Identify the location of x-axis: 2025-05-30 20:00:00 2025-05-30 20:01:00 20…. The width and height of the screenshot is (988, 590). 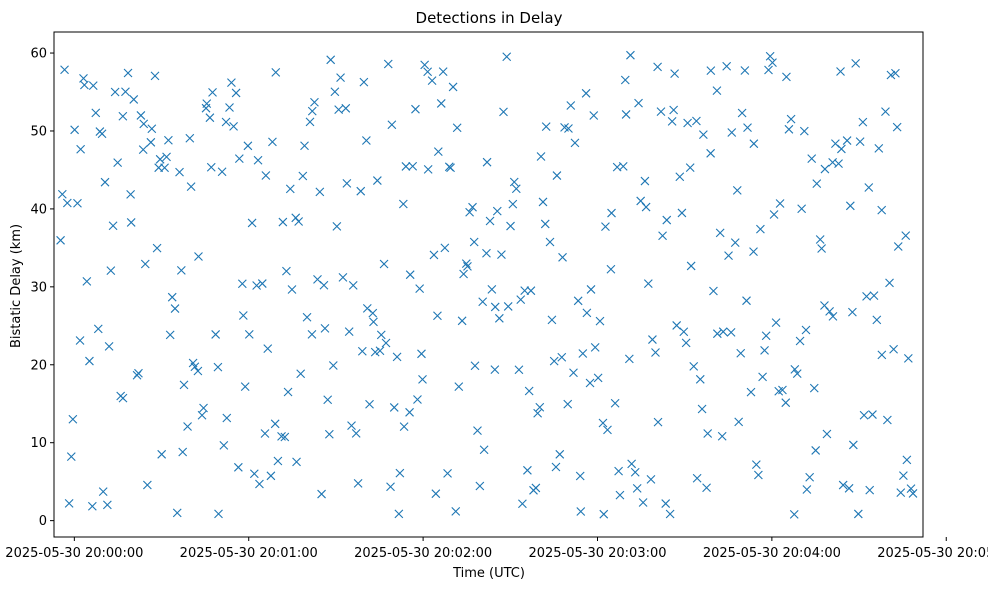
(496, 549).